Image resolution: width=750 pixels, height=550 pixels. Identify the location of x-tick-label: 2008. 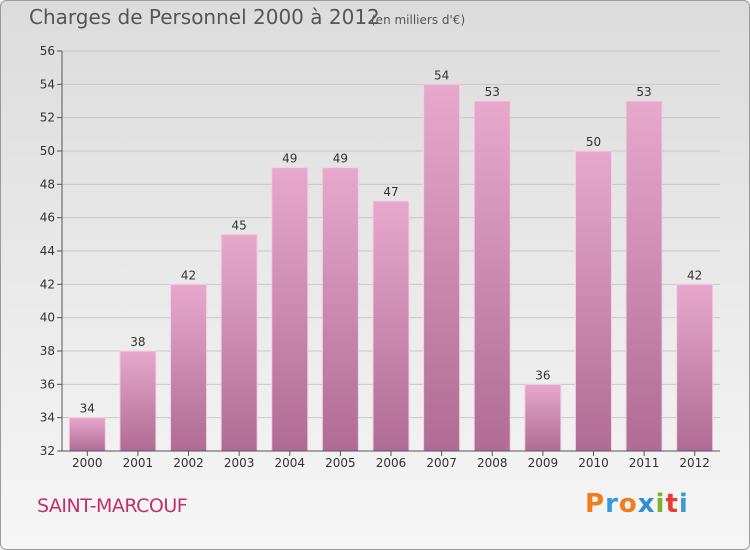
(492, 463).